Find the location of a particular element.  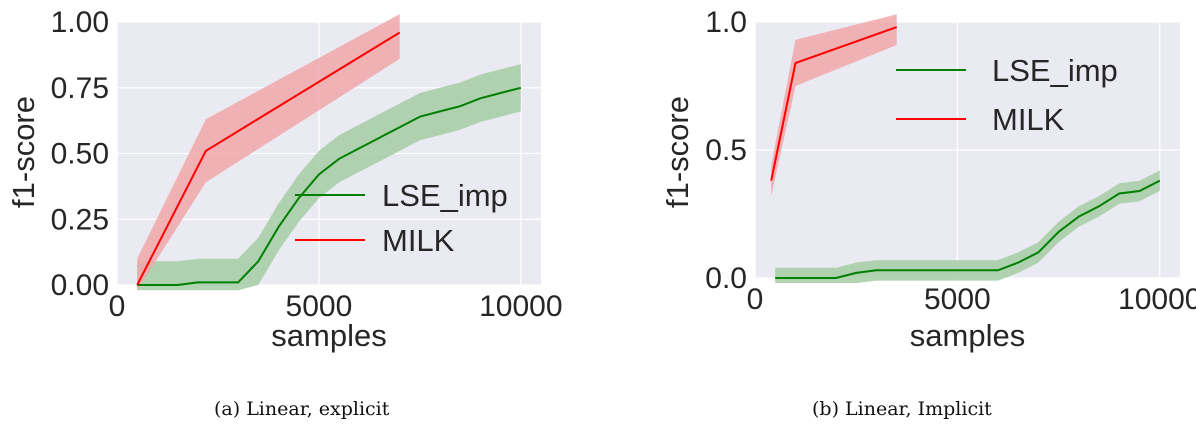

y-tick-label: 0.75 is located at coordinates (80, 88).